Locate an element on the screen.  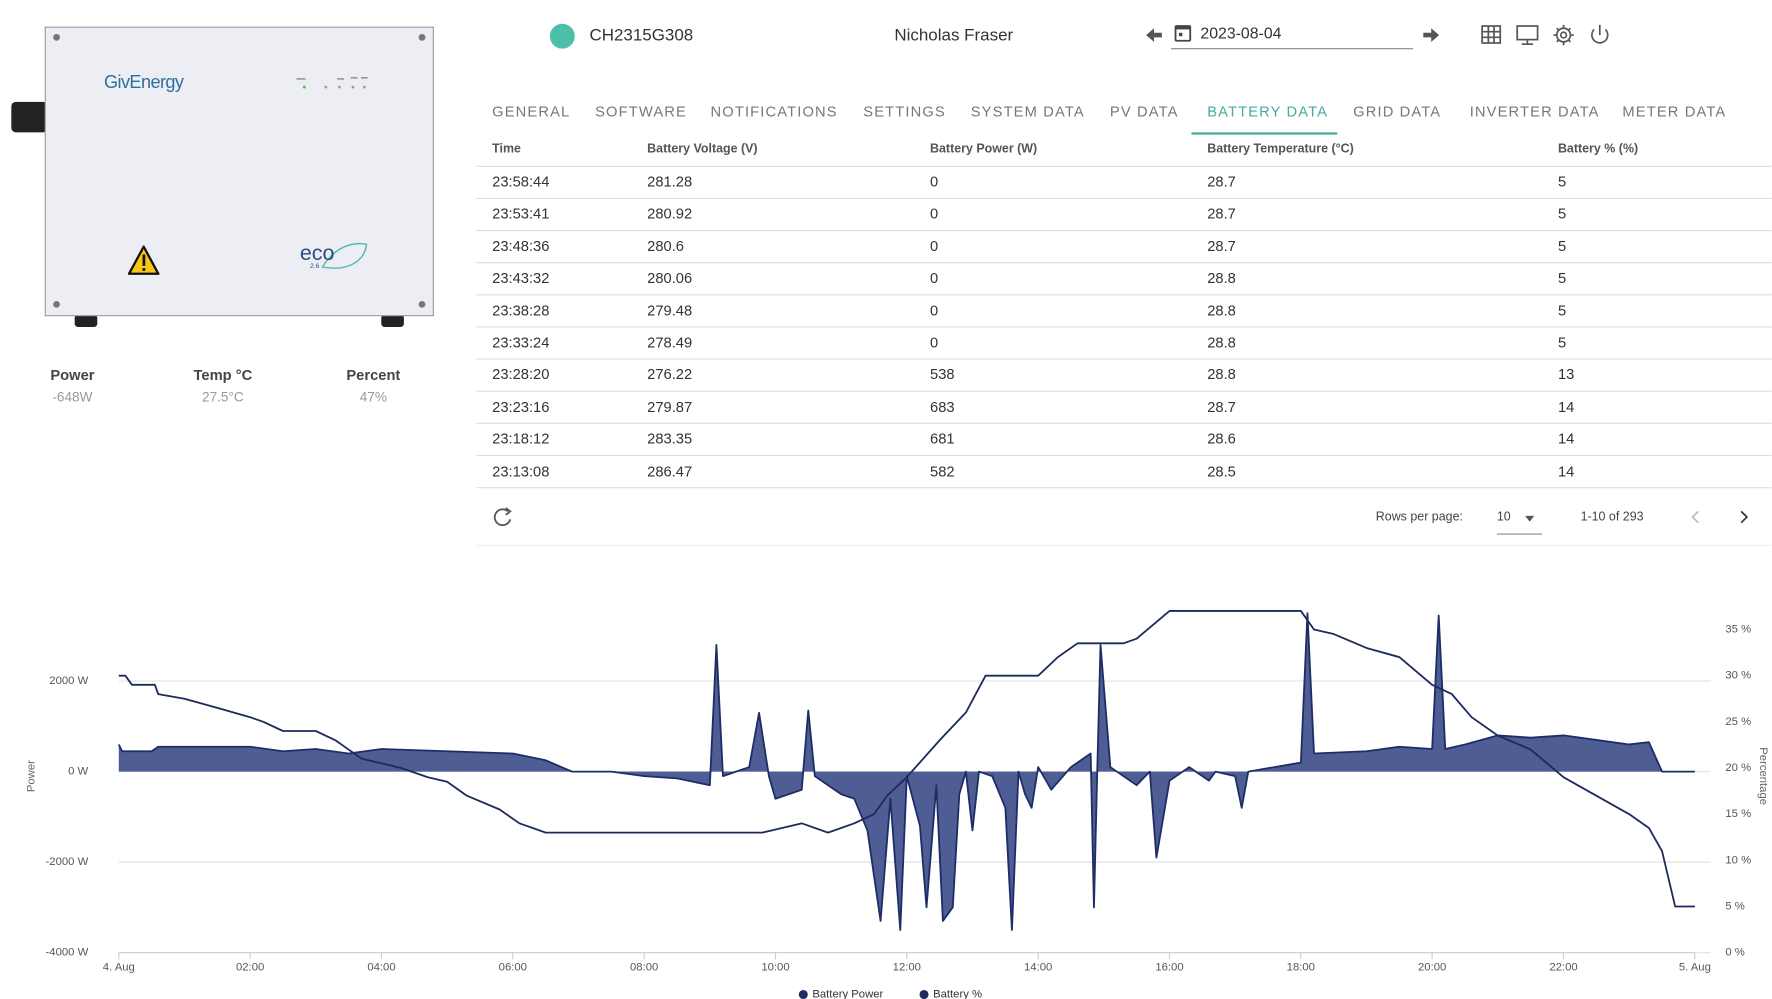
x-tick-label: 02:00 is located at coordinates (250, 967).